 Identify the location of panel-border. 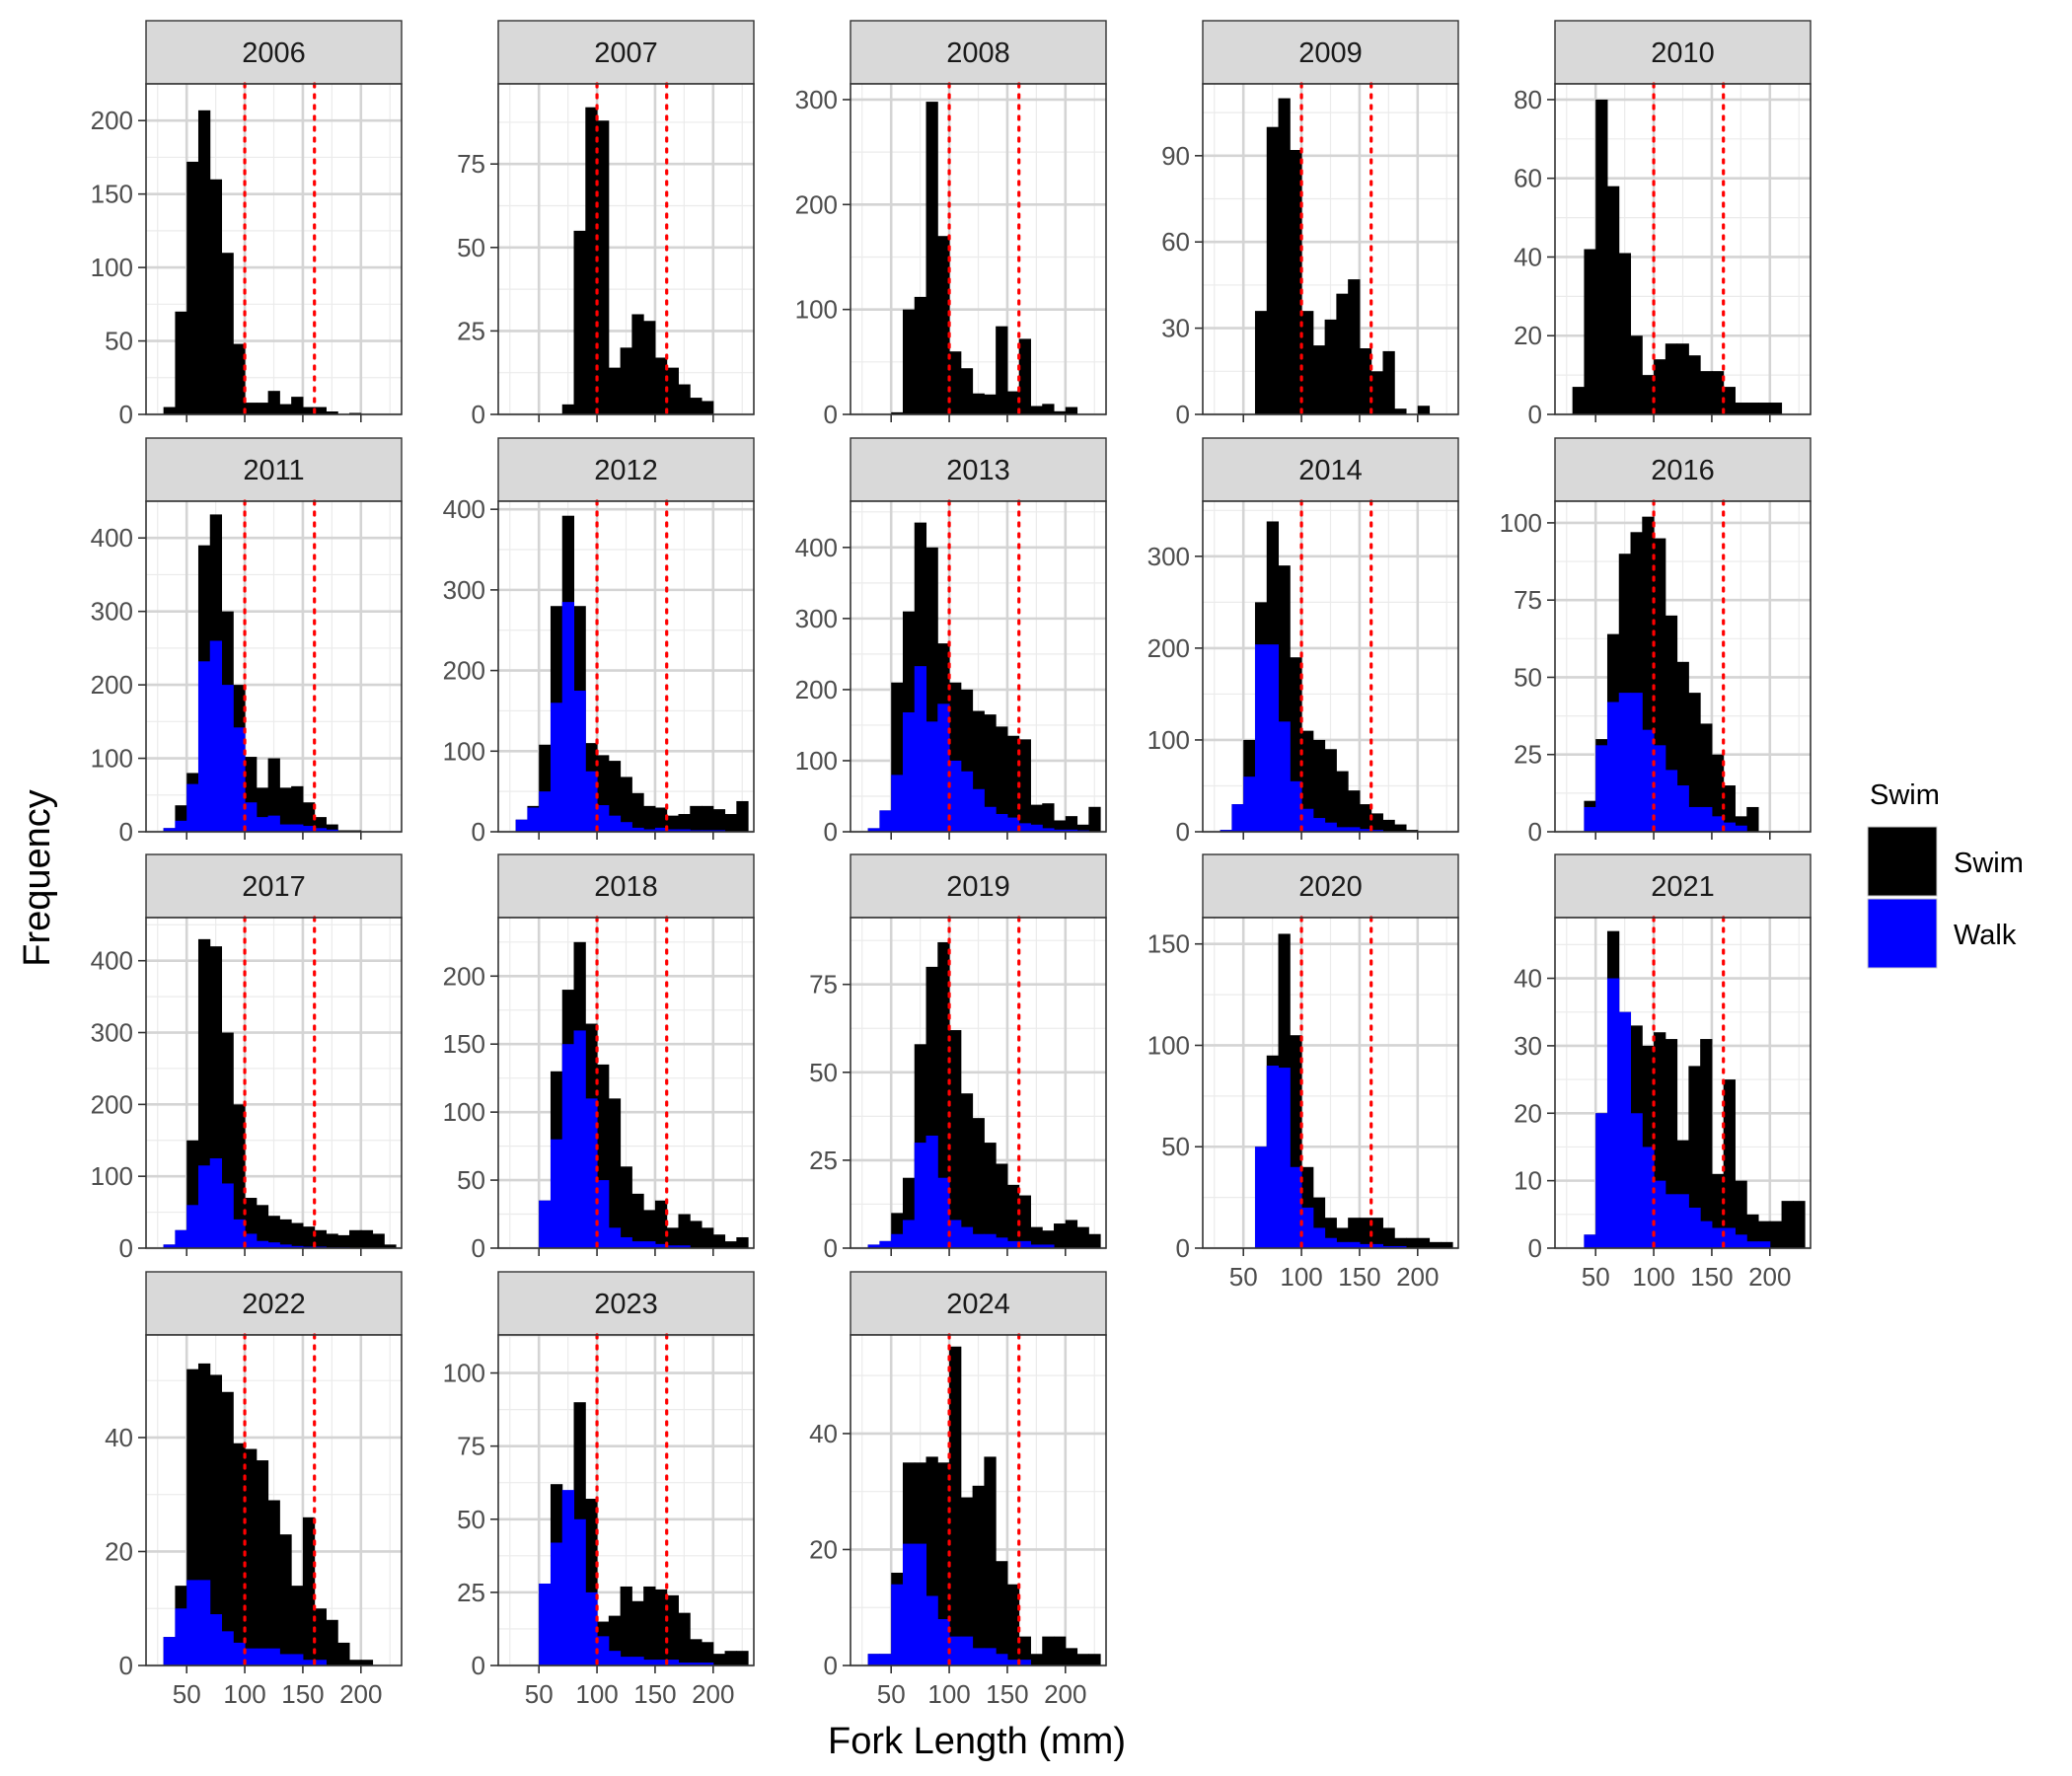
(626, 666).